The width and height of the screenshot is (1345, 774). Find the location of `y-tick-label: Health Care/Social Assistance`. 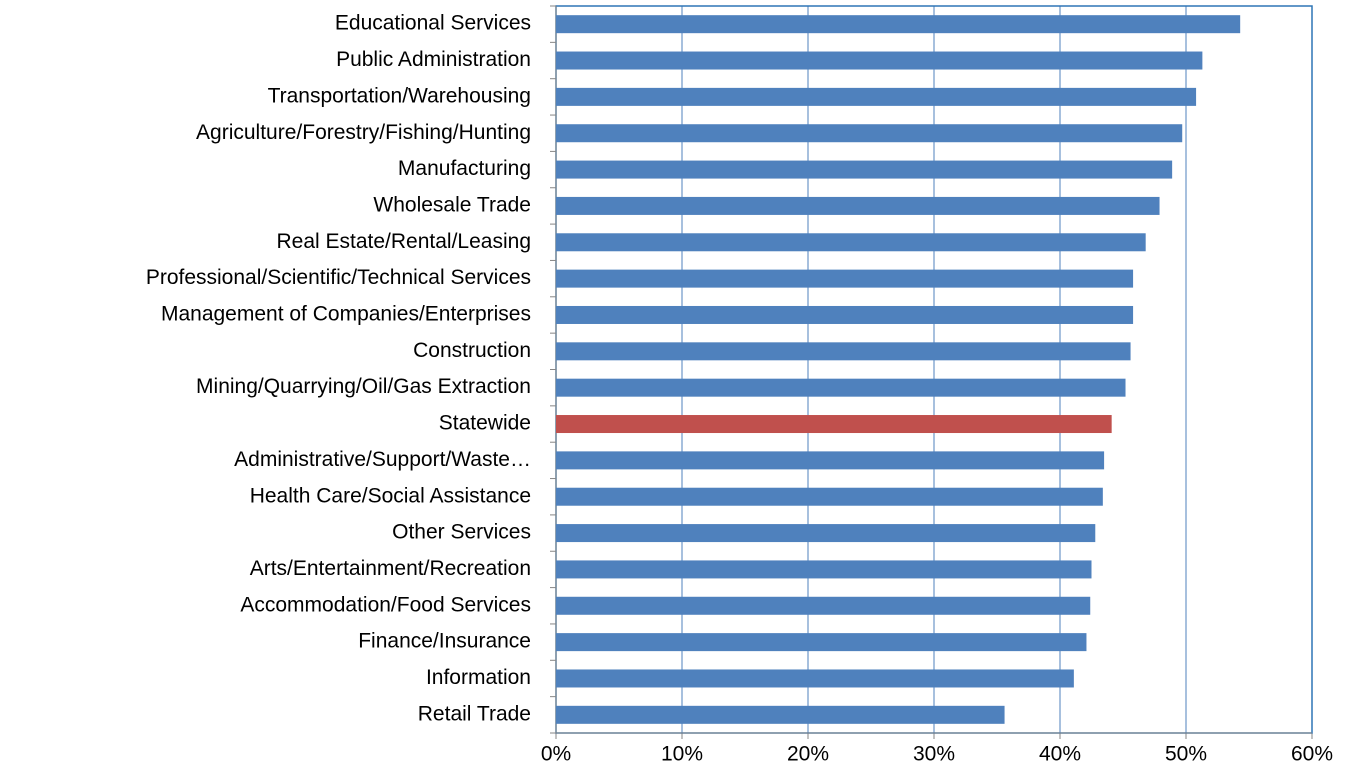

y-tick-label: Health Care/Social Assistance is located at coordinates (390, 495).